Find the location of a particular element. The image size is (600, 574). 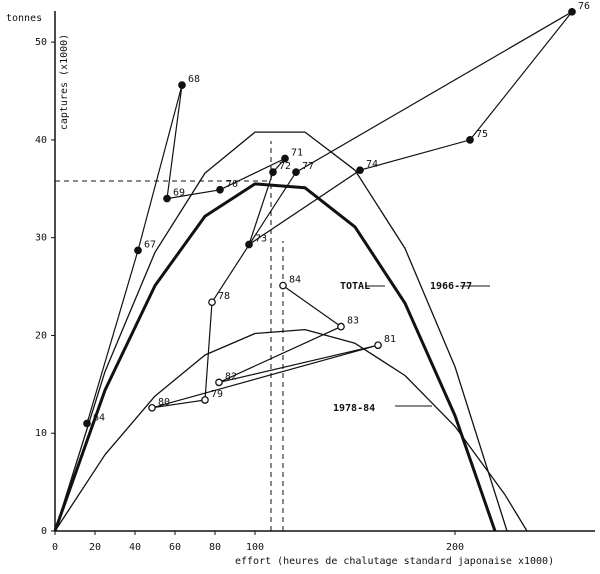

x-tick-label: 100 is located at coordinates (255, 547).